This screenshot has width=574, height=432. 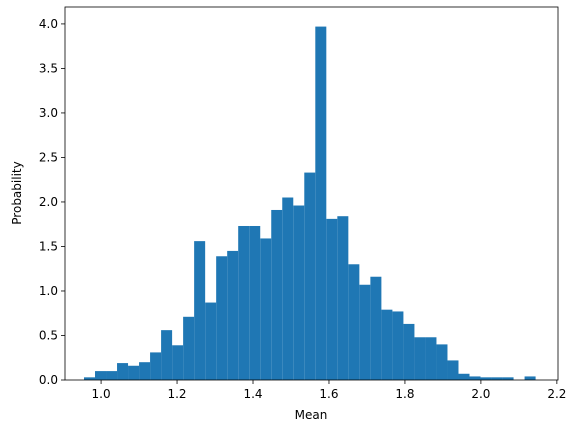 I want to click on y-tick-label: 0.0, so click(x=48, y=380).